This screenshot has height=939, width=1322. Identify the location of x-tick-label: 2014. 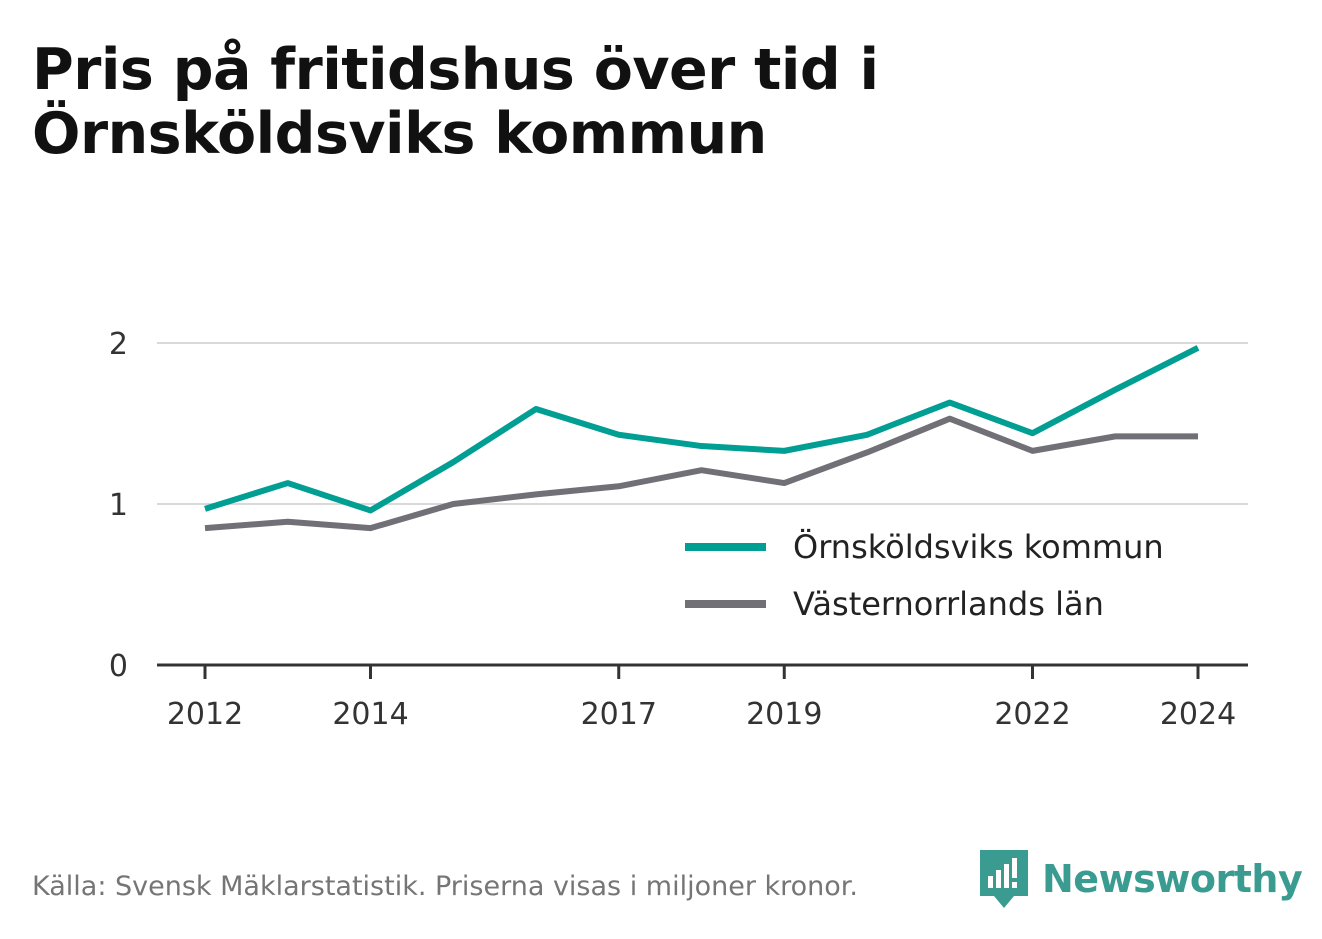
(370, 714).